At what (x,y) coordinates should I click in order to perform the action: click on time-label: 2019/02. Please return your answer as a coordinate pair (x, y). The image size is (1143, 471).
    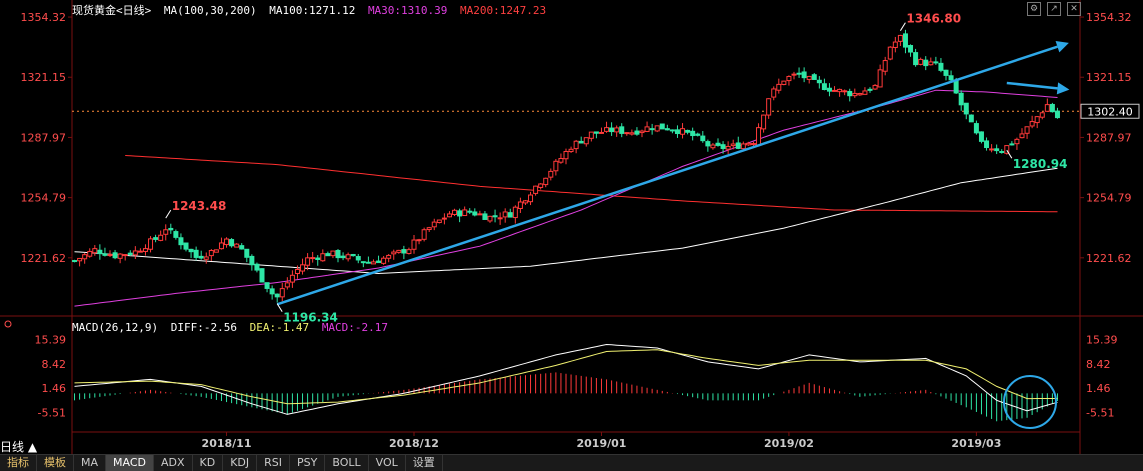
    Looking at the image, I should click on (789, 443).